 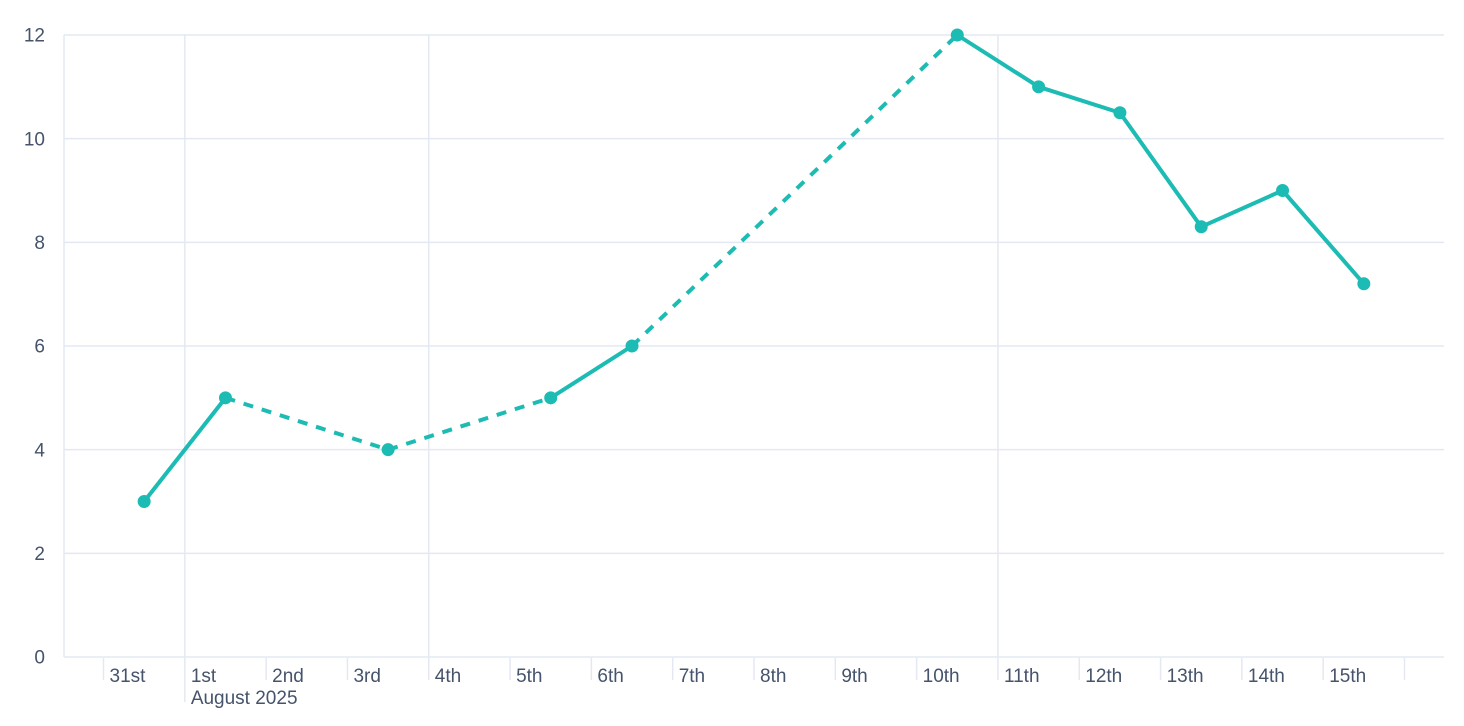 What do you see at coordinates (610, 676) in the screenshot?
I see `x-tick-label: 6th` at bounding box center [610, 676].